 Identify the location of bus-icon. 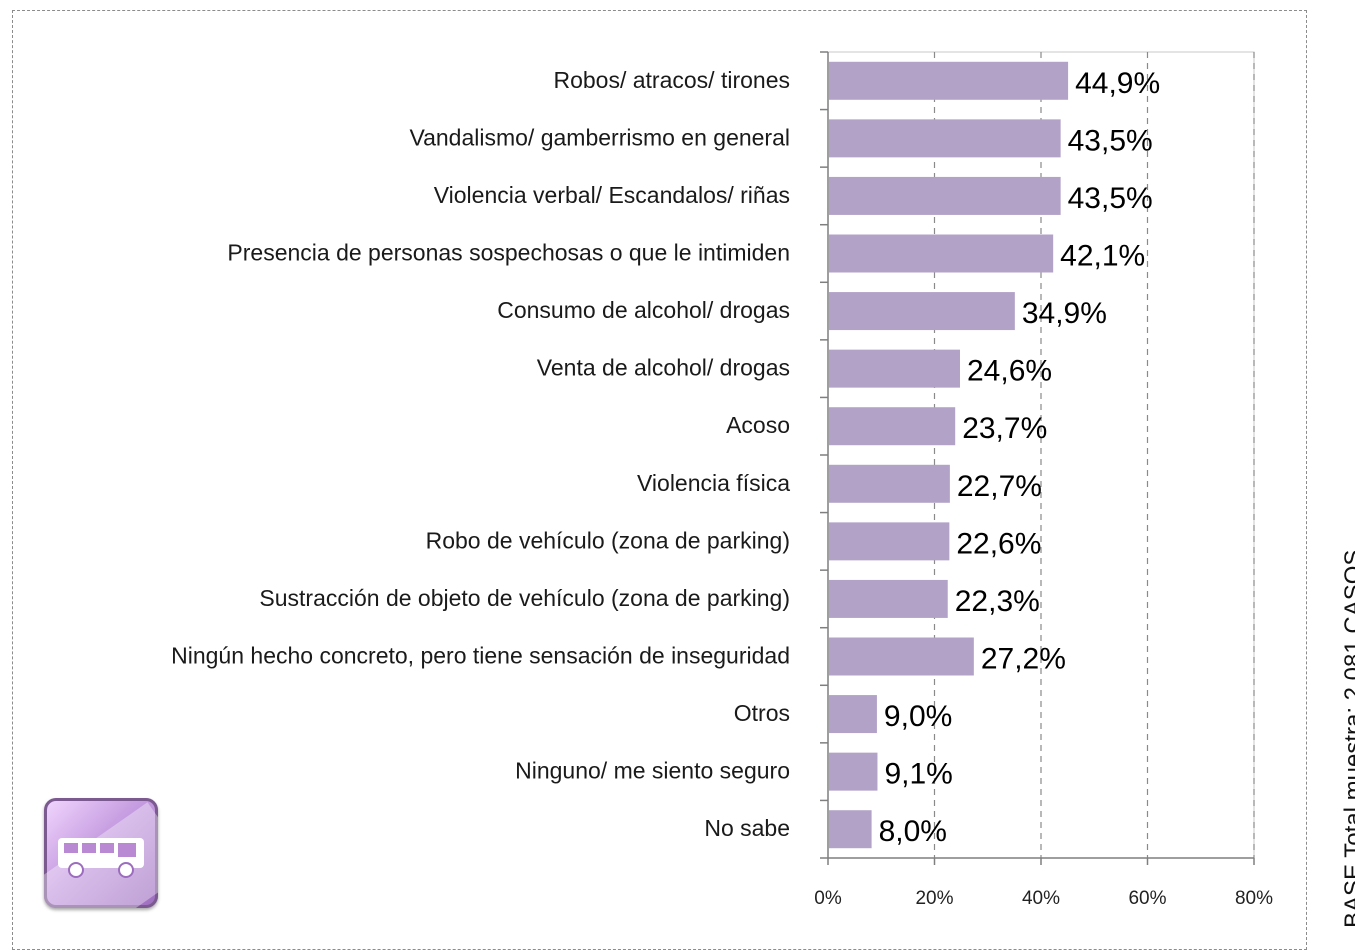
(101, 858).